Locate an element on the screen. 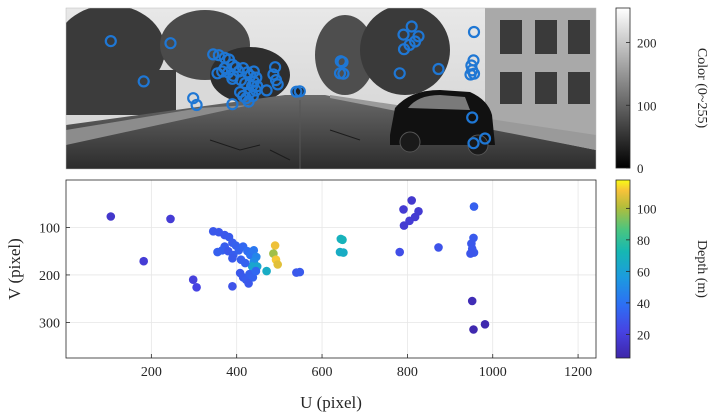 Image resolution: width=710 pixels, height=420 pixels. color-tick-label: 200 is located at coordinates (647, 43).